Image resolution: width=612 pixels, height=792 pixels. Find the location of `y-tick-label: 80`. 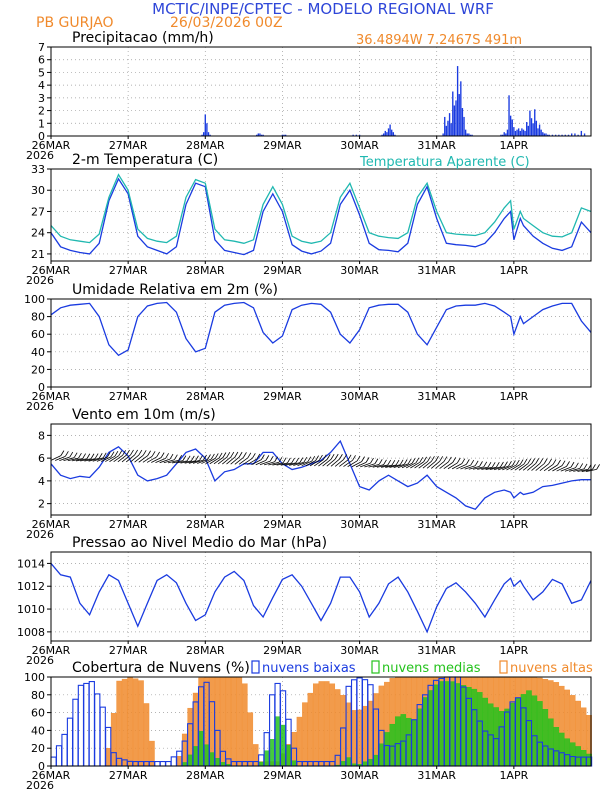

y-tick-label: 80 is located at coordinates (38, 695).